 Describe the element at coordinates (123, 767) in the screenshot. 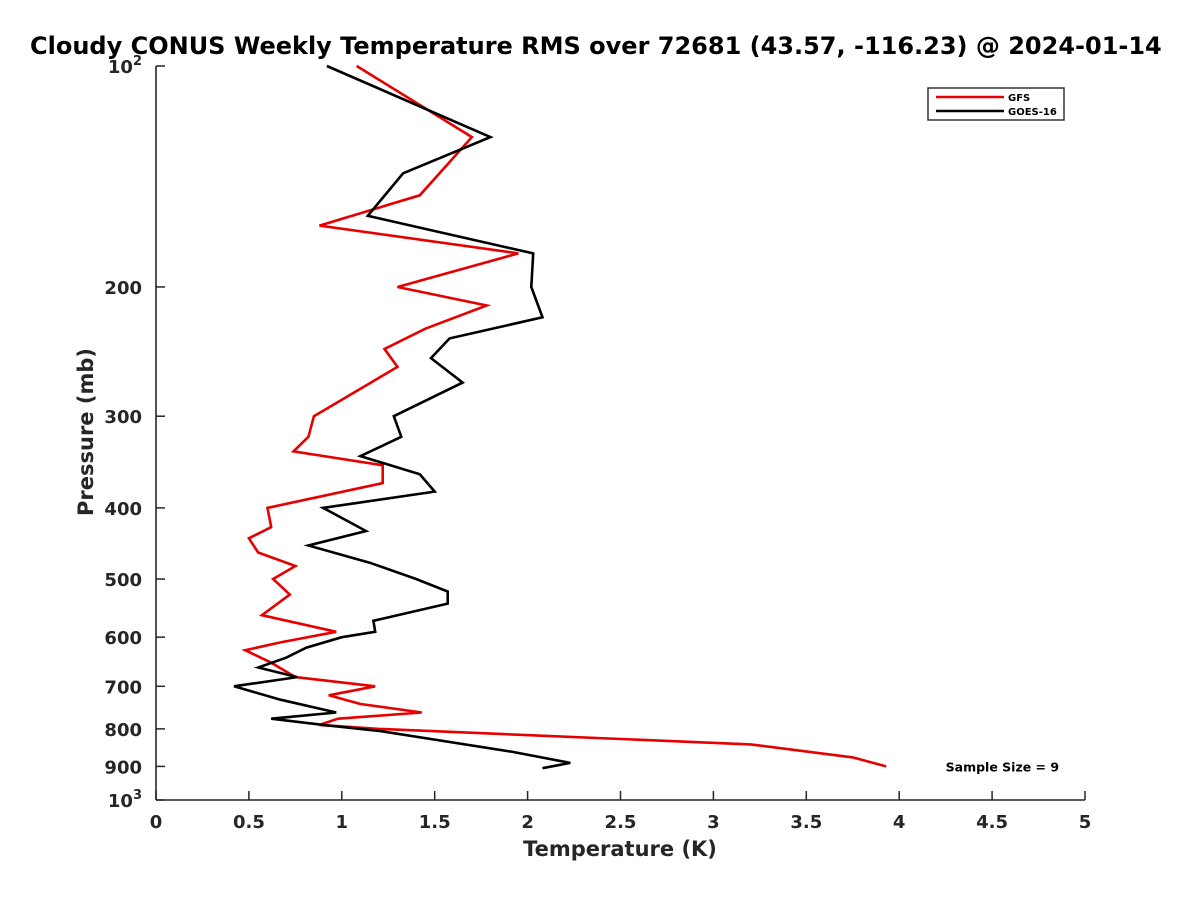

I see `y-tick-label: 900` at that location.